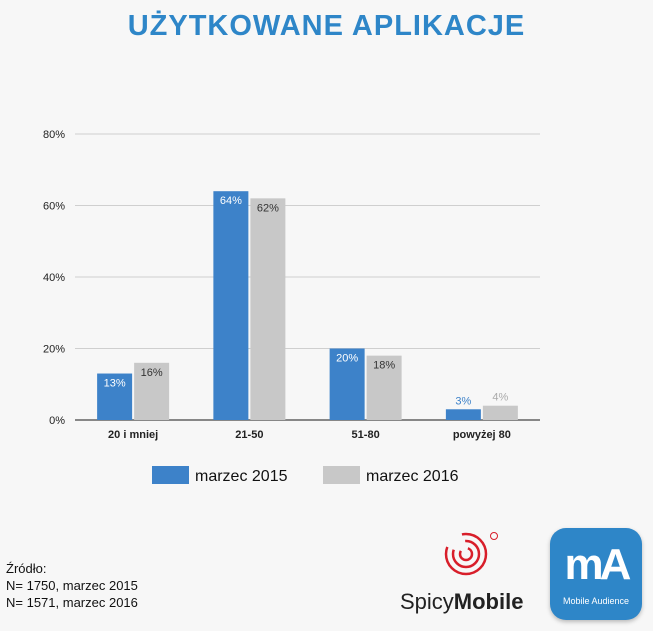 Image resolution: width=653 pixels, height=631 pixels. What do you see at coordinates (249, 435) in the screenshot?
I see `category-label: 21-50` at bounding box center [249, 435].